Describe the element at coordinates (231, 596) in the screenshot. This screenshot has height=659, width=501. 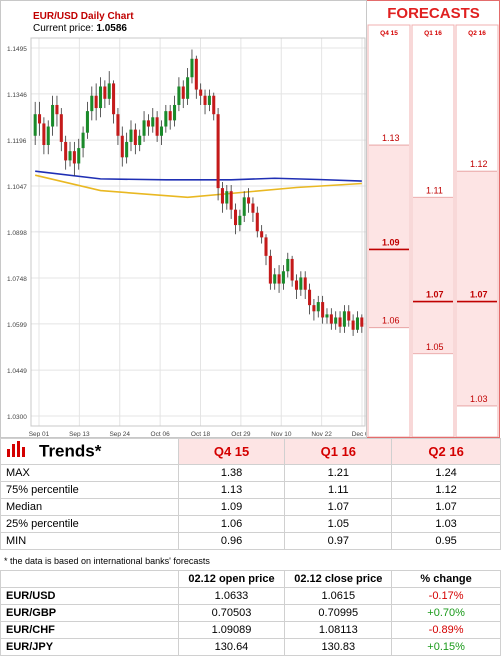
I see `fx-open-price: 1.0633` at that location.